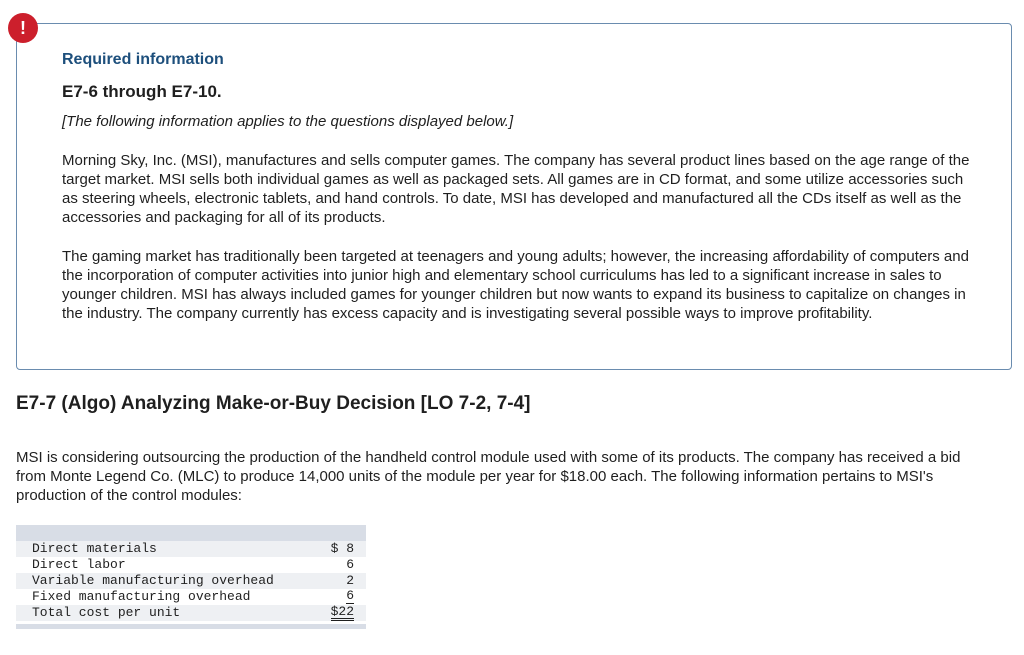 This screenshot has height=655, width=1024. Describe the element at coordinates (142, 91) in the screenshot. I see `exercise-range-title: E7-6 through E7-10.` at that location.